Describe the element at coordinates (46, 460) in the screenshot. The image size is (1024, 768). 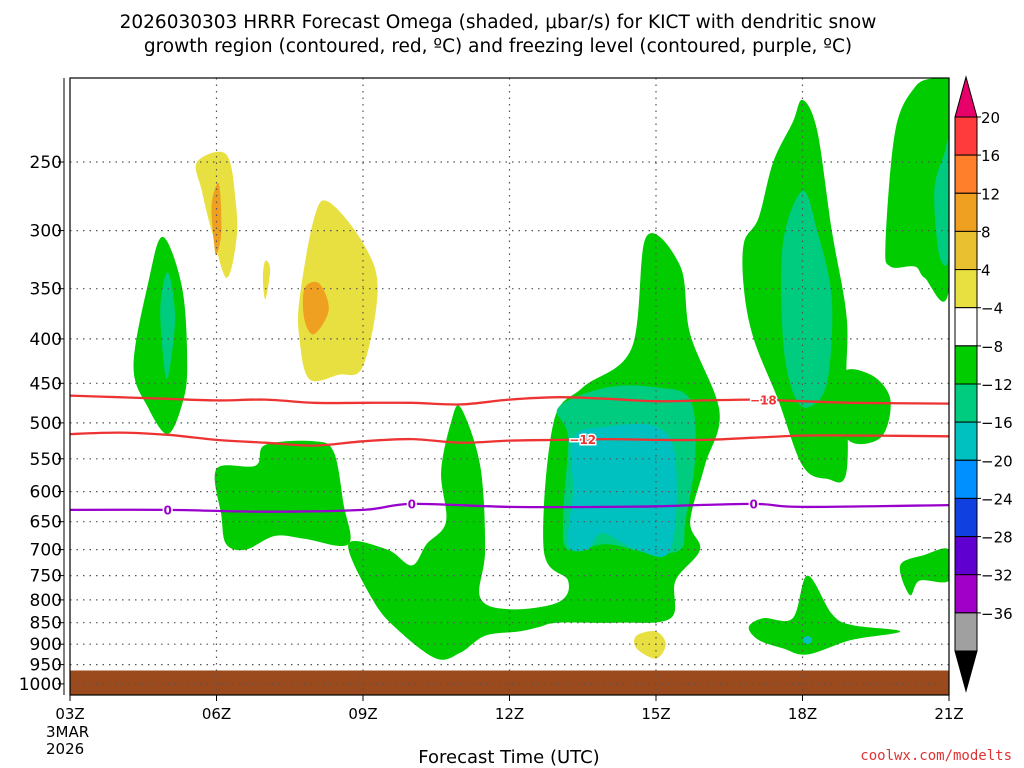
I see `y-tick-label: 550` at that location.